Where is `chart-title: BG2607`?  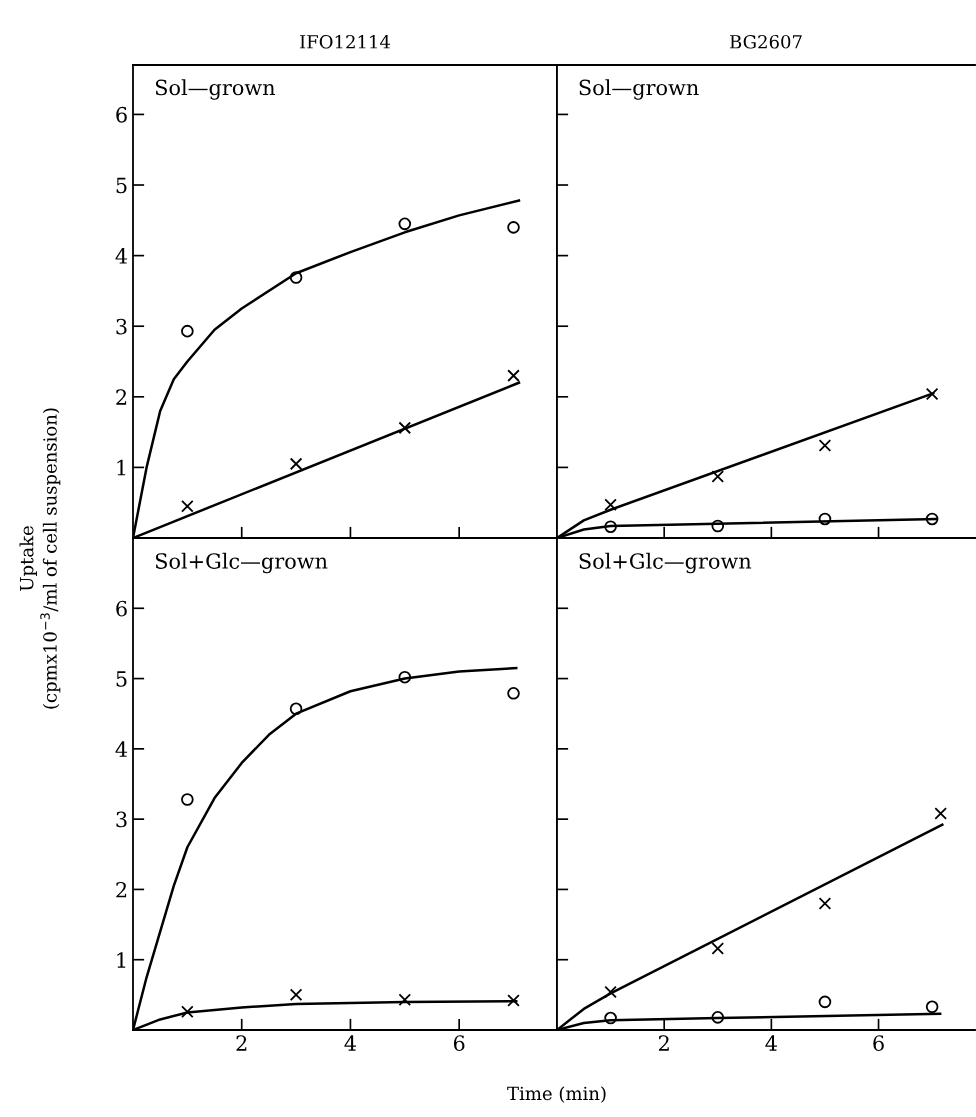 chart-title: BG2607 is located at coordinates (766, 41).